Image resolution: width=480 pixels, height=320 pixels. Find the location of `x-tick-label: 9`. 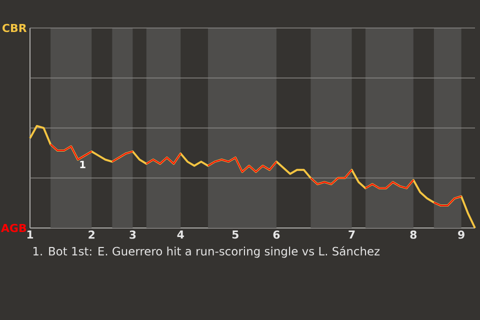

x-tick-label: 9 is located at coordinates (461, 234).